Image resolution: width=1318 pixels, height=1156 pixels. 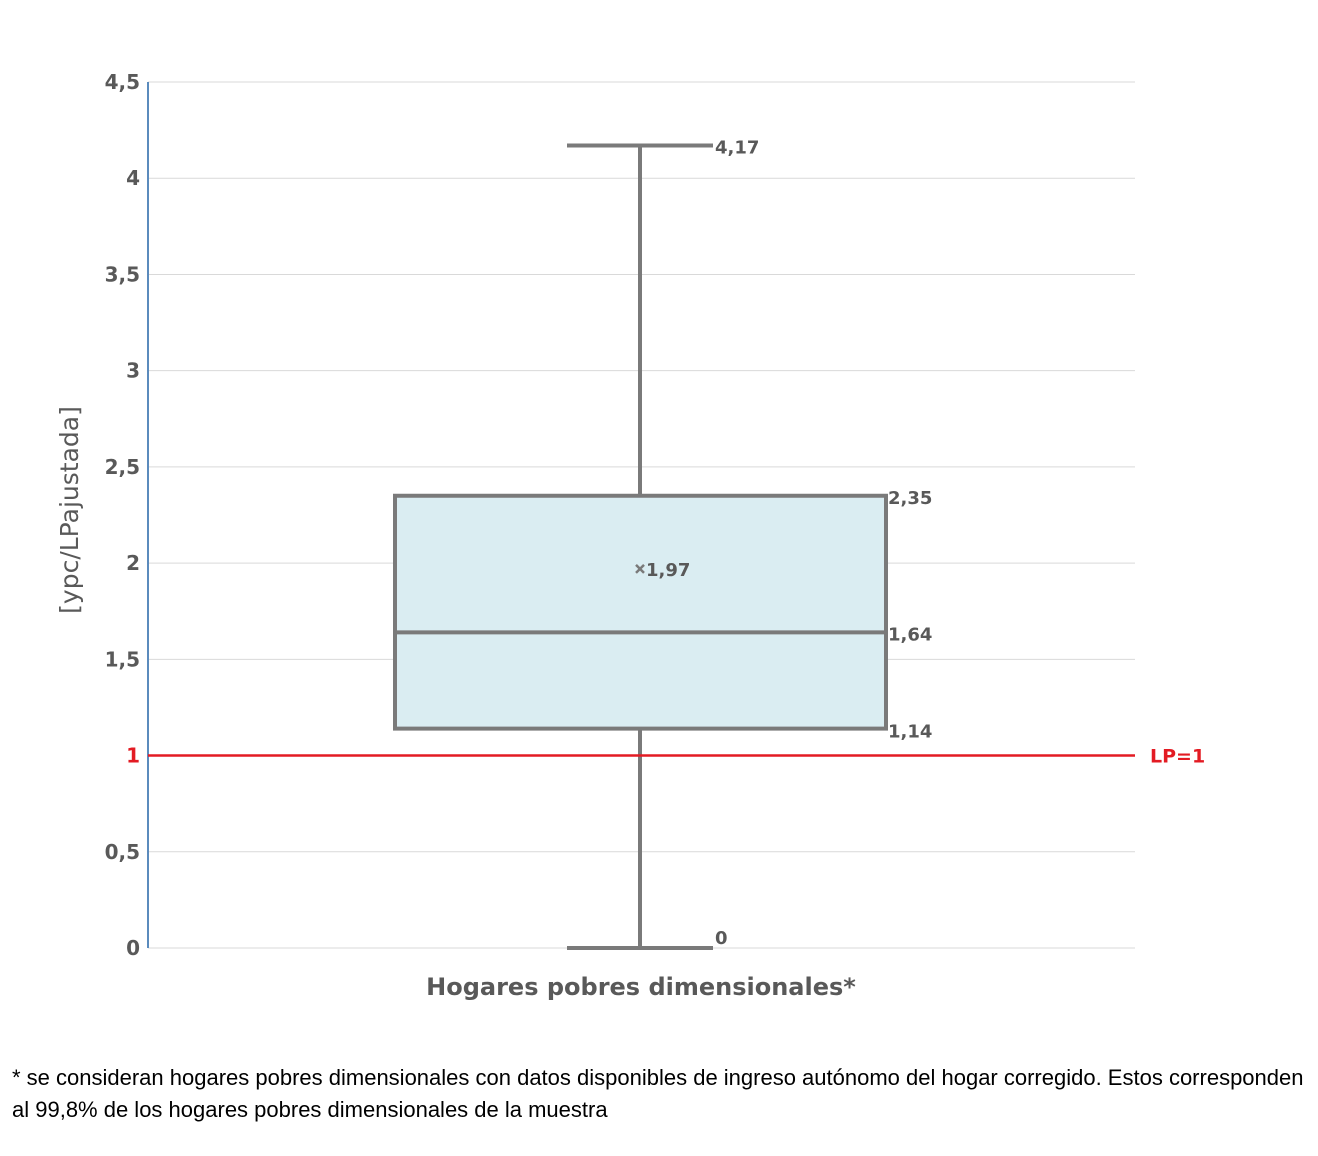 I want to click on poverty-line-label: LP=1, so click(x=1177, y=757).